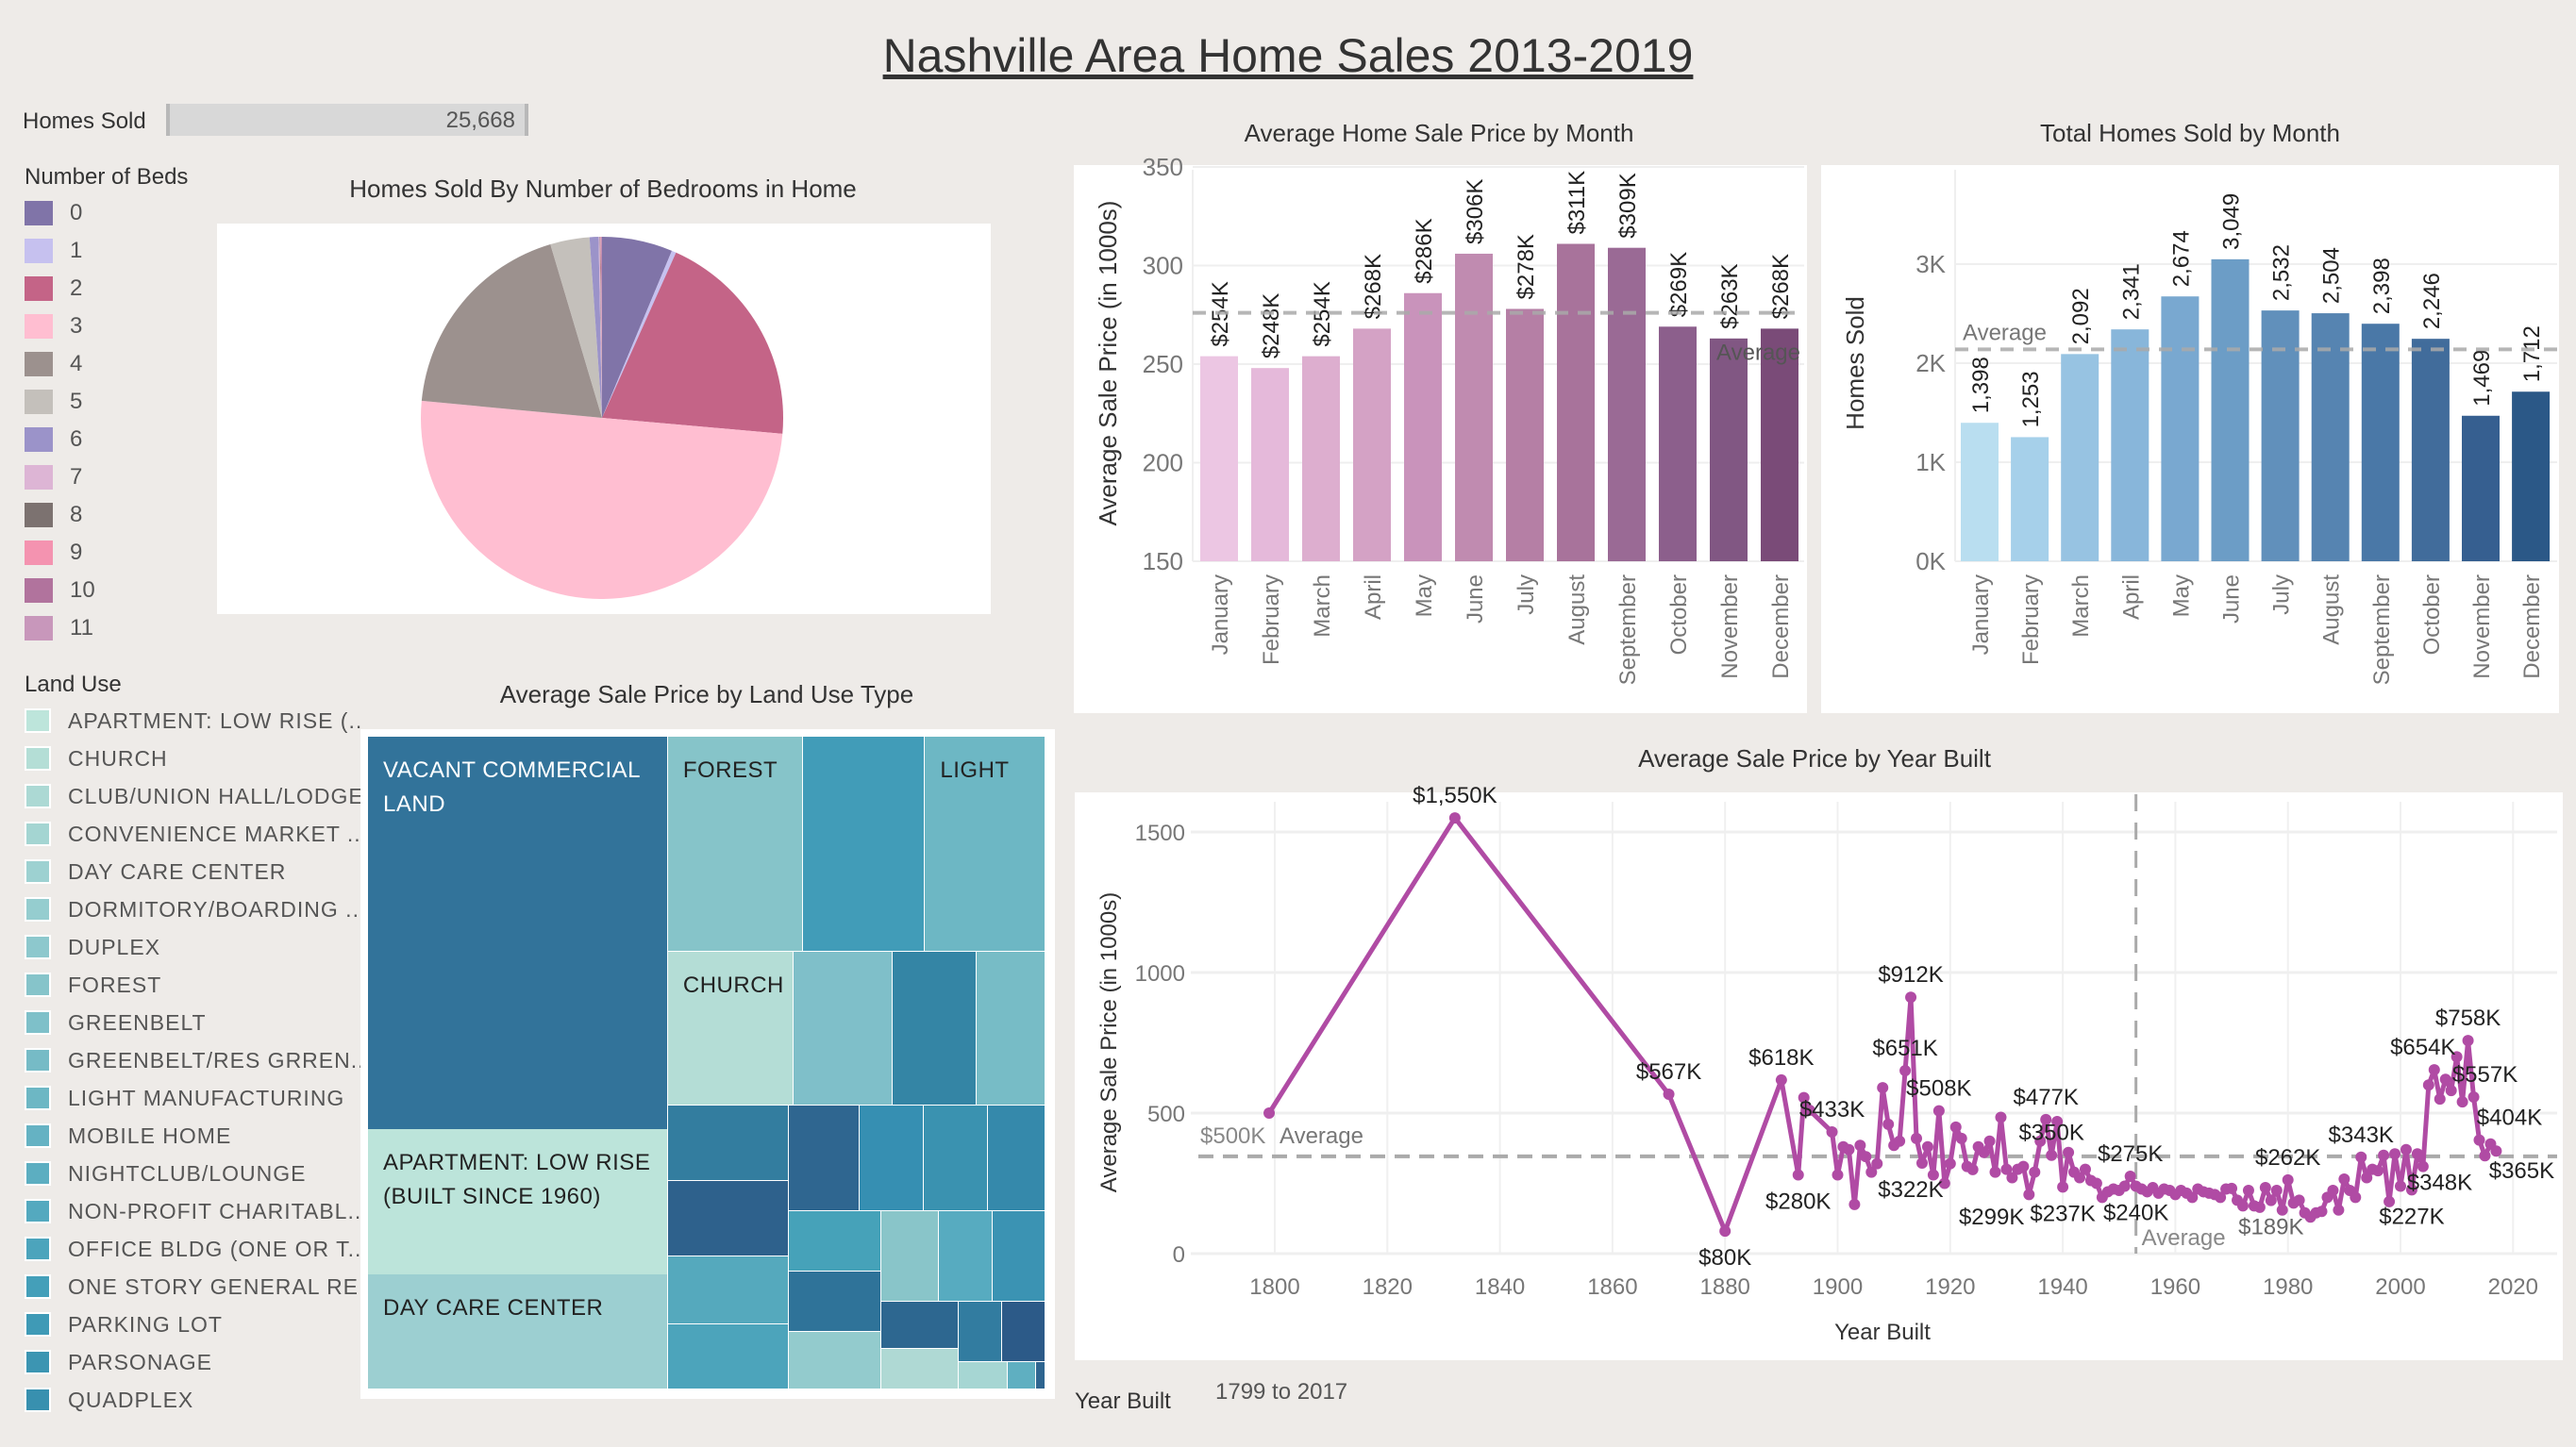 The height and width of the screenshot is (1447, 2576). What do you see at coordinates (140, 1362) in the screenshot?
I see `legend-label: PARSONAGE` at bounding box center [140, 1362].